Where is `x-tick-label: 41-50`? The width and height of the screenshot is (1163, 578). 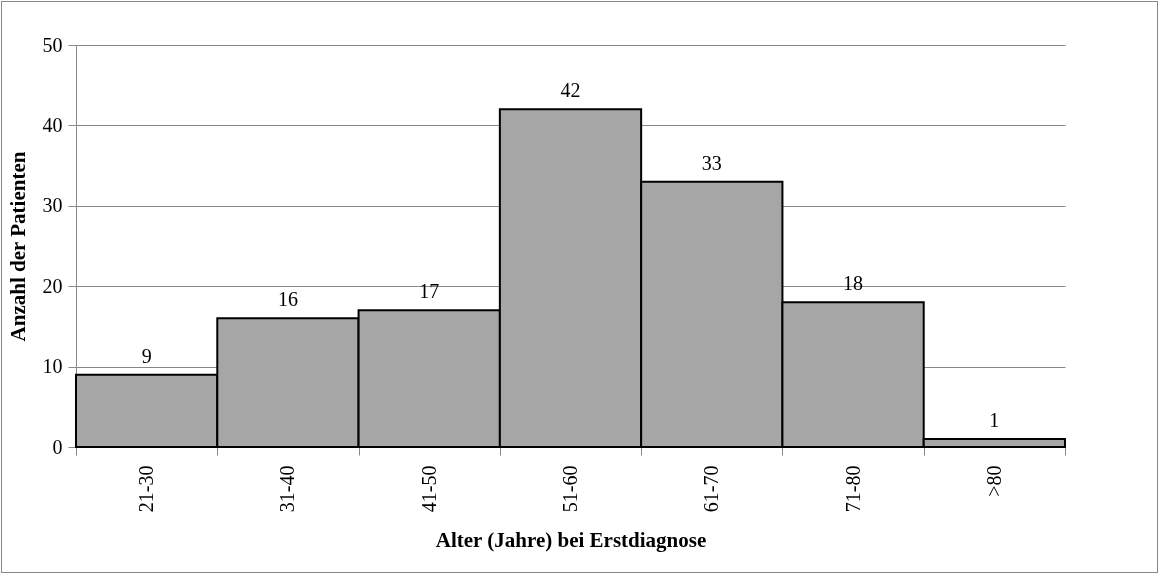
x-tick-label: 41-50 is located at coordinates (428, 489).